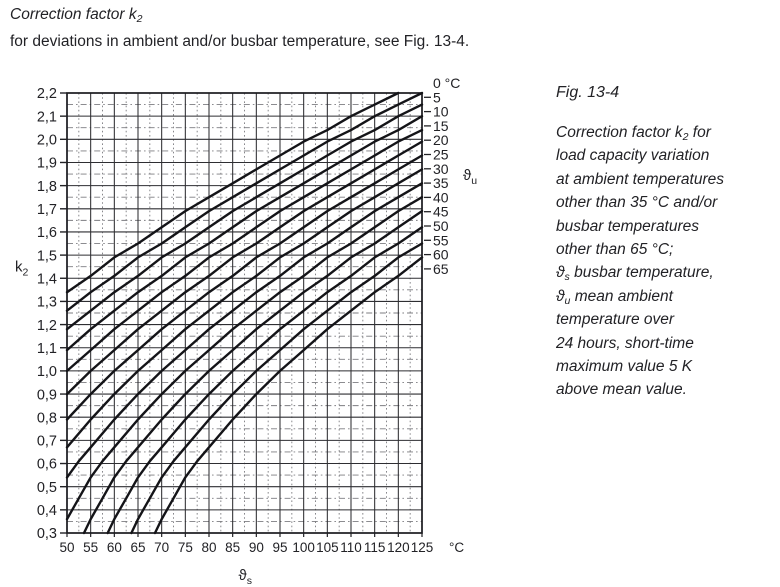  I want to click on curve-label-0: 0 °C, so click(446, 83).